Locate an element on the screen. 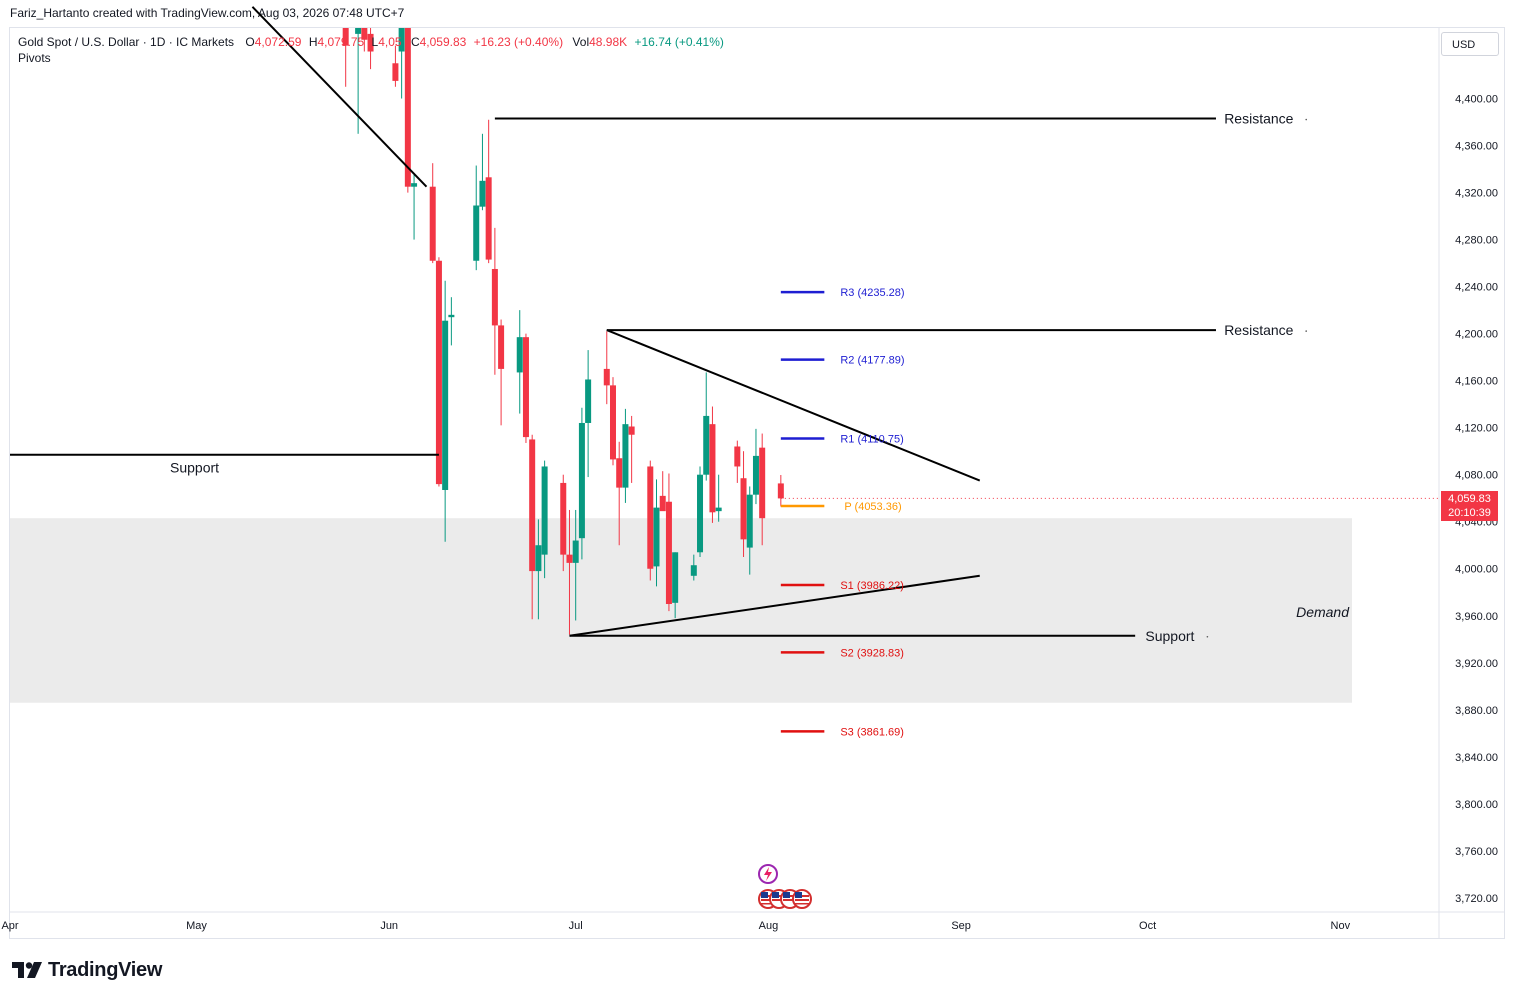  price-axis-tick: 3,960.00 is located at coordinates (1476, 617).